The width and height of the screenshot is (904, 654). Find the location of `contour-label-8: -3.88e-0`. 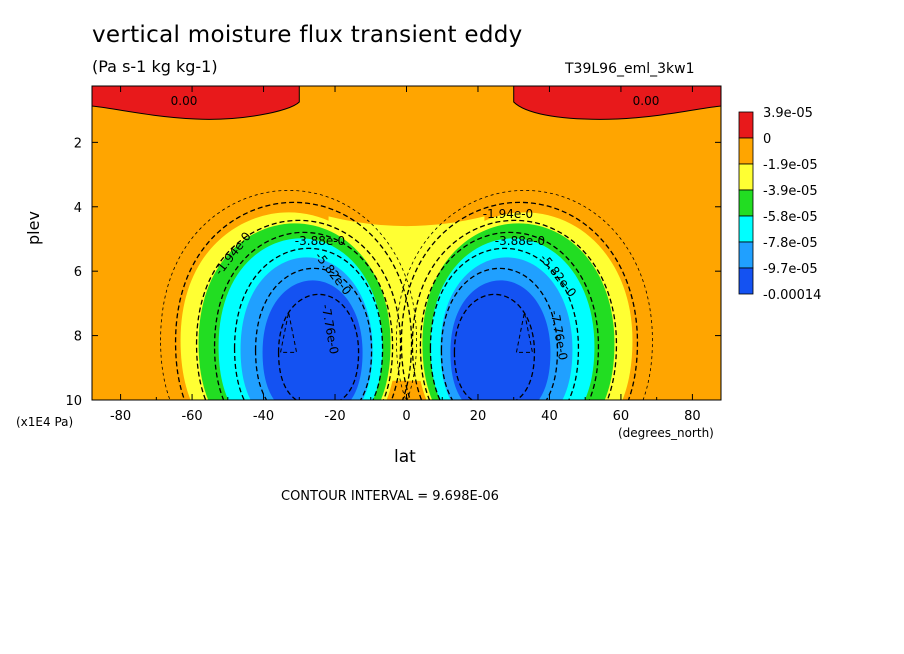

contour-label-8: -3.88e-0 is located at coordinates (520, 241).